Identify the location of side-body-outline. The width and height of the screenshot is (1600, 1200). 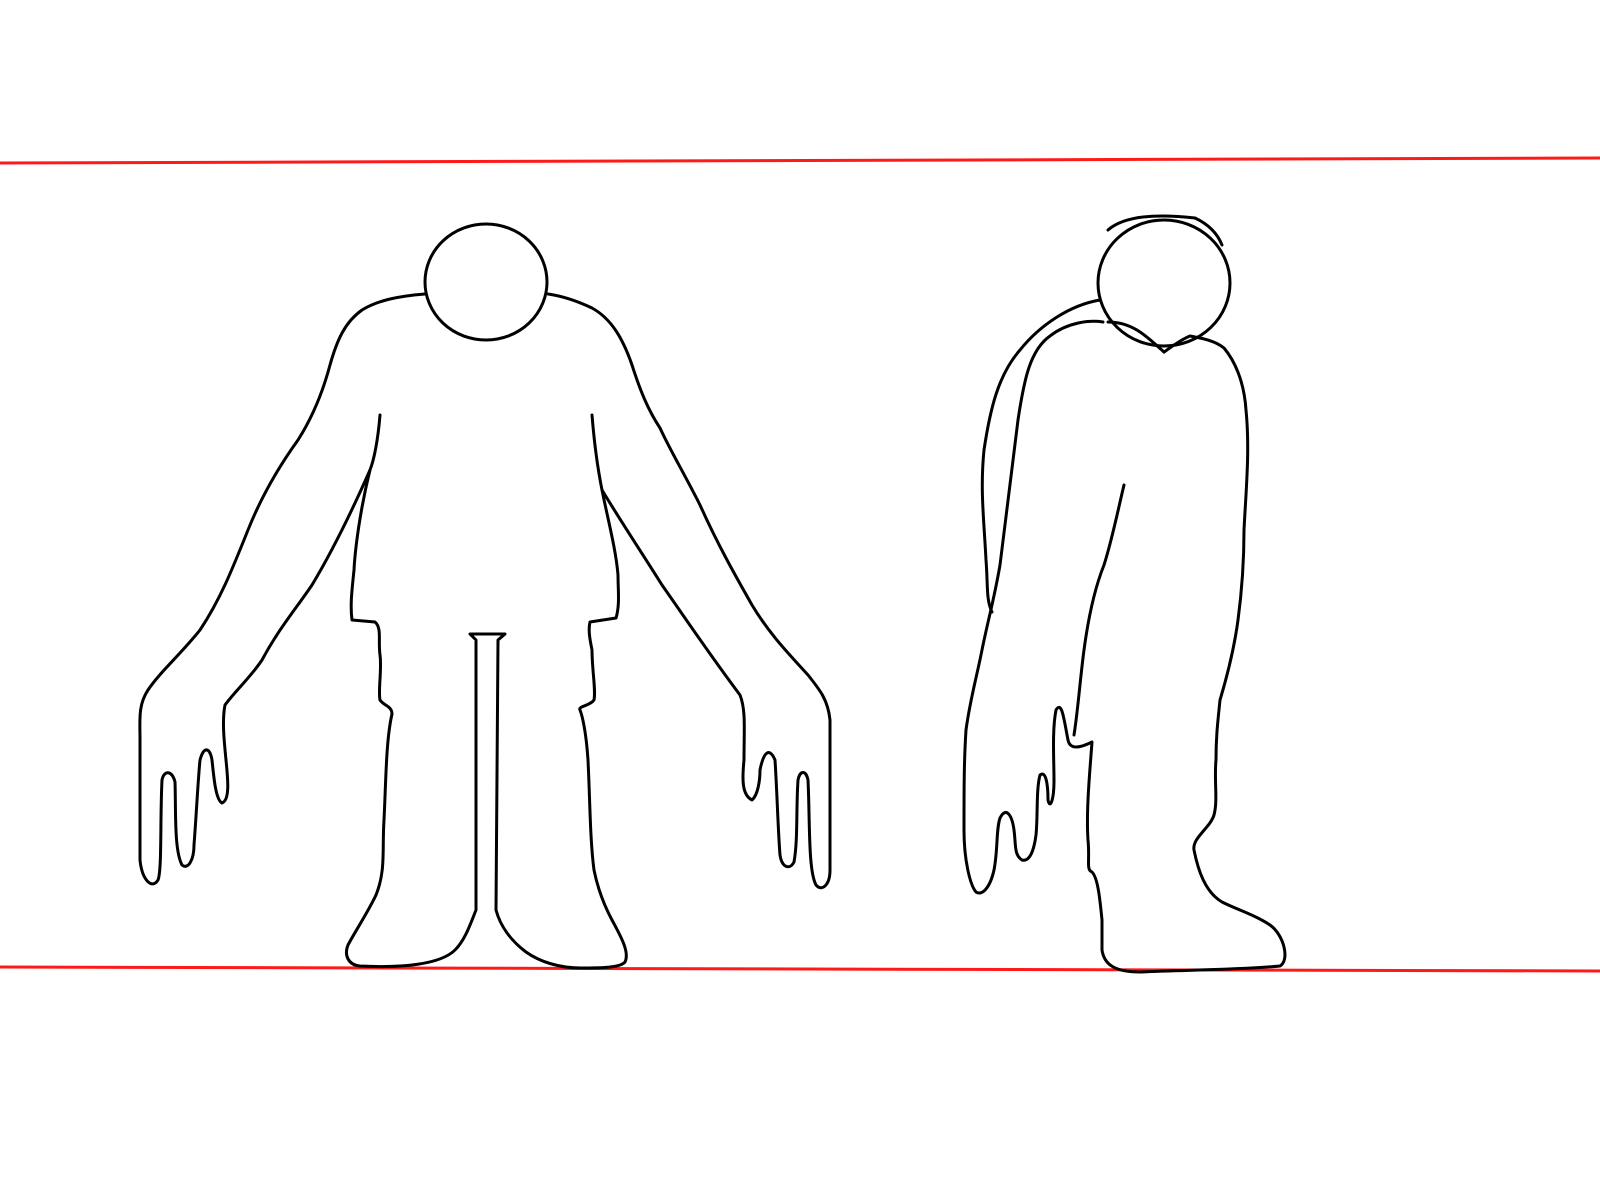
(1124, 646).